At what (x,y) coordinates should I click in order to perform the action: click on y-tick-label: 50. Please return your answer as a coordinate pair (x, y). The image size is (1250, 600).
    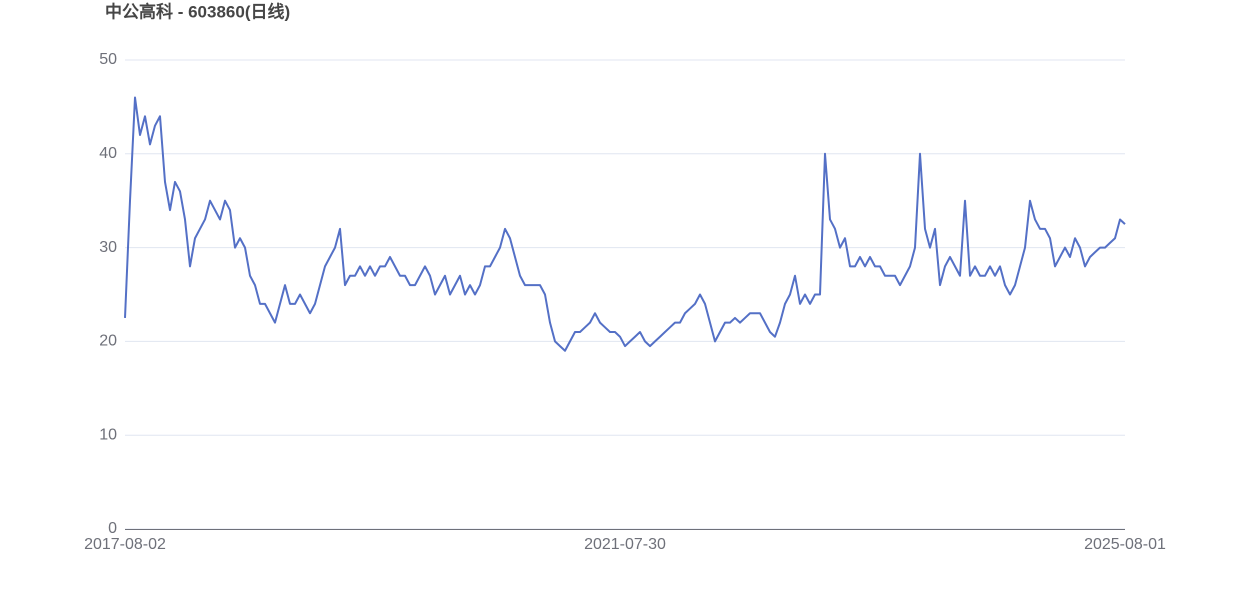
    Looking at the image, I should click on (108, 59).